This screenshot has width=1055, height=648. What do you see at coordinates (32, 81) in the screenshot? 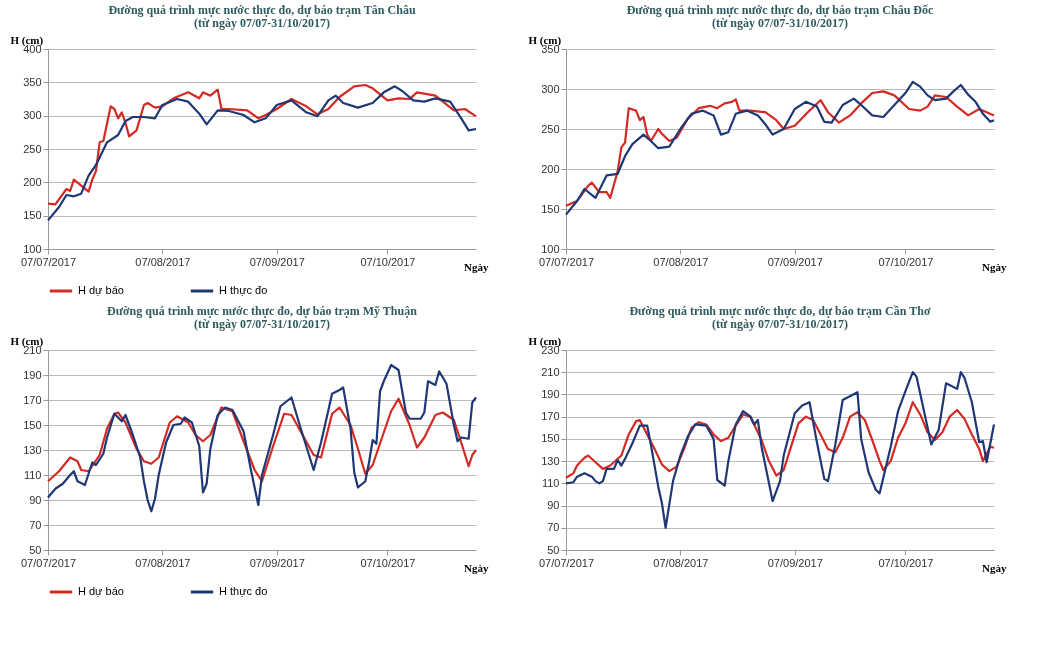
I see `y-tick-label: 350` at bounding box center [32, 81].